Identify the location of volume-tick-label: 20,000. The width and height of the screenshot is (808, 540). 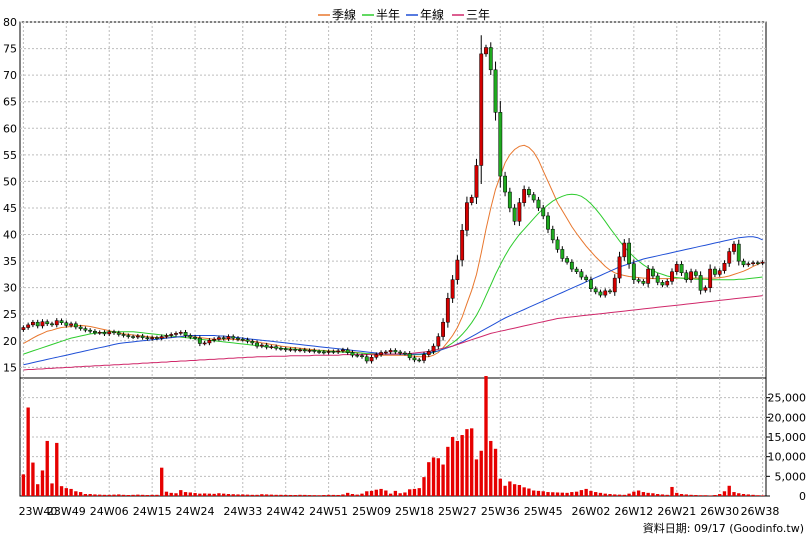
(787, 417).